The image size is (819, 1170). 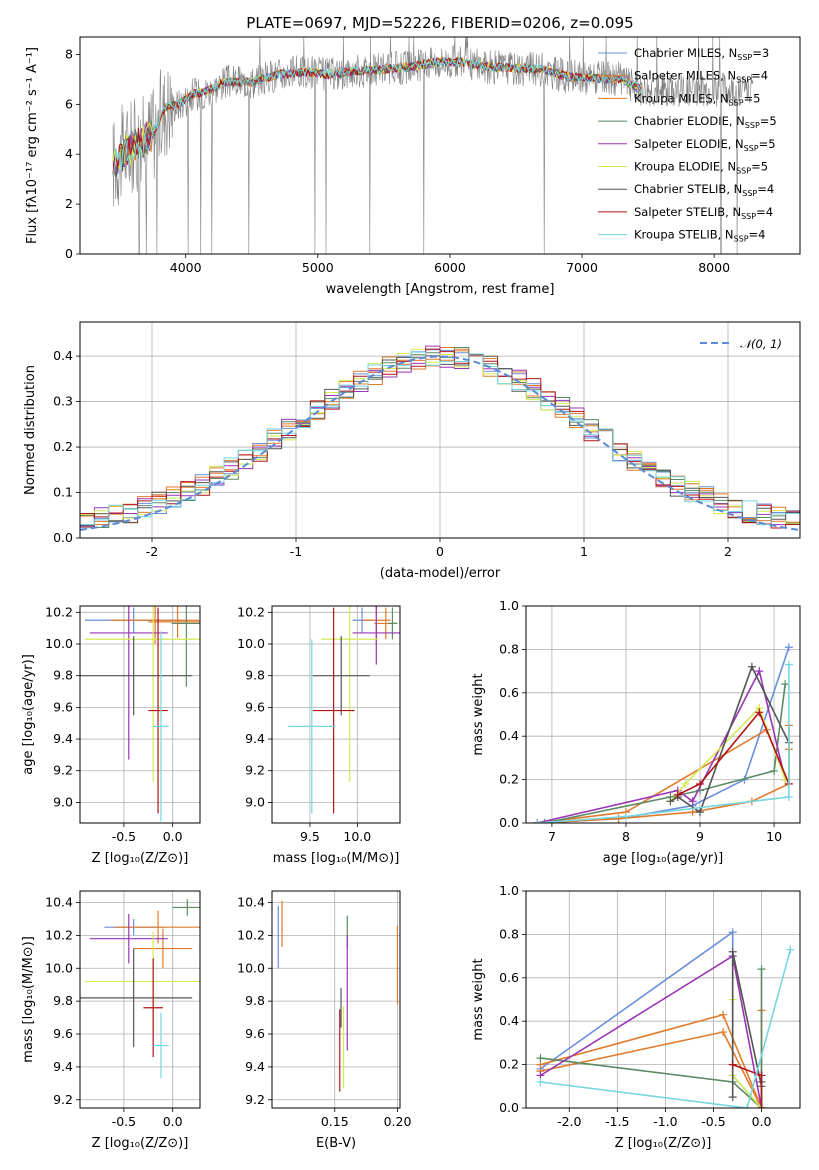 What do you see at coordinates (152, 551) in the screenshot?
I see `x-tick-label: -2` at bounding box center [152, 551].